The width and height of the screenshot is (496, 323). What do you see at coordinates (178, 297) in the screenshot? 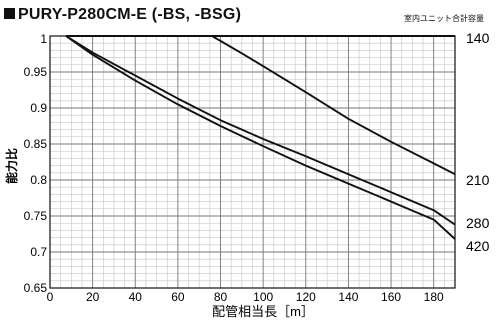
I see `x-tick-label: 60` at bounding box center [178, 297].